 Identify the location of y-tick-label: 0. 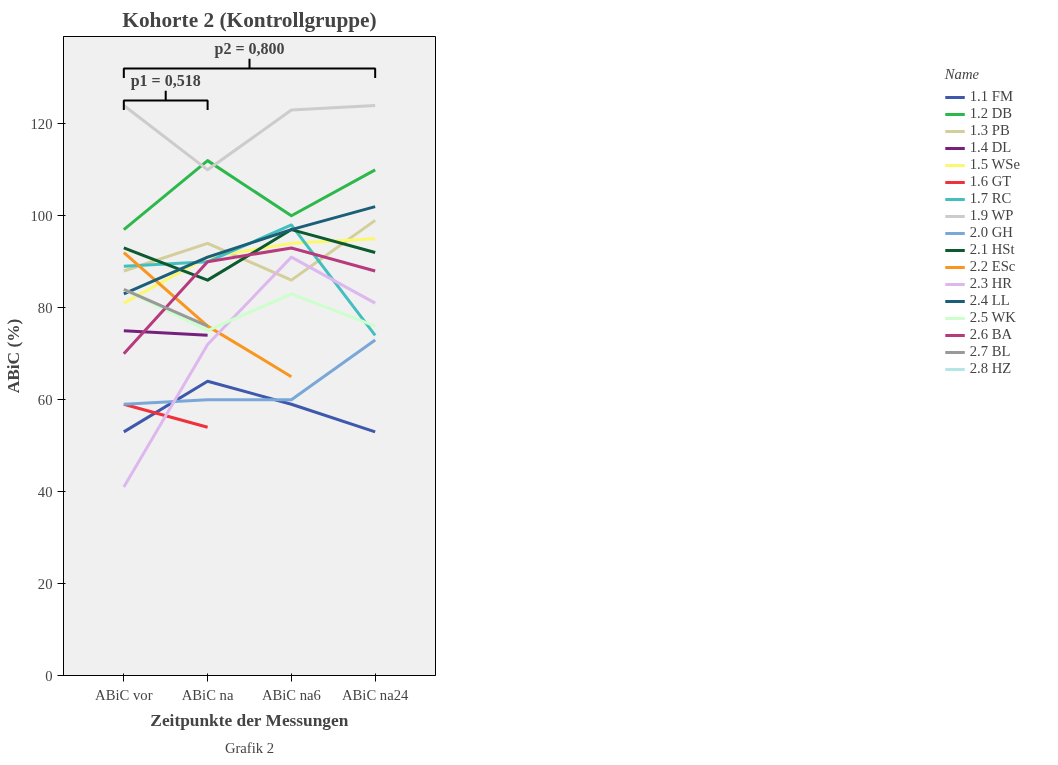
(49, 675).